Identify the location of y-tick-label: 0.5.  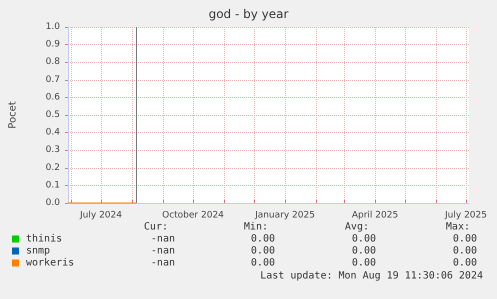
(53, 115).